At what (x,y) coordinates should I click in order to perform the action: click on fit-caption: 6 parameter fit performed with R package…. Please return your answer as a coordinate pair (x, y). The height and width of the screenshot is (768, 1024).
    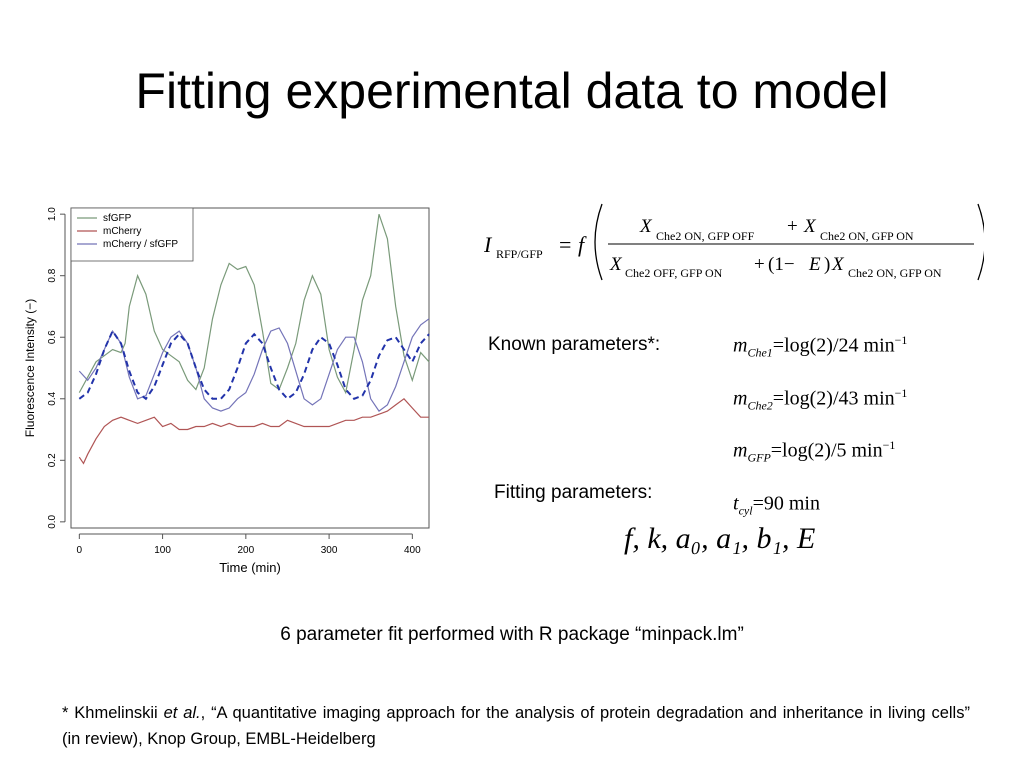
    Looking at the image, I should click on (512, 634).